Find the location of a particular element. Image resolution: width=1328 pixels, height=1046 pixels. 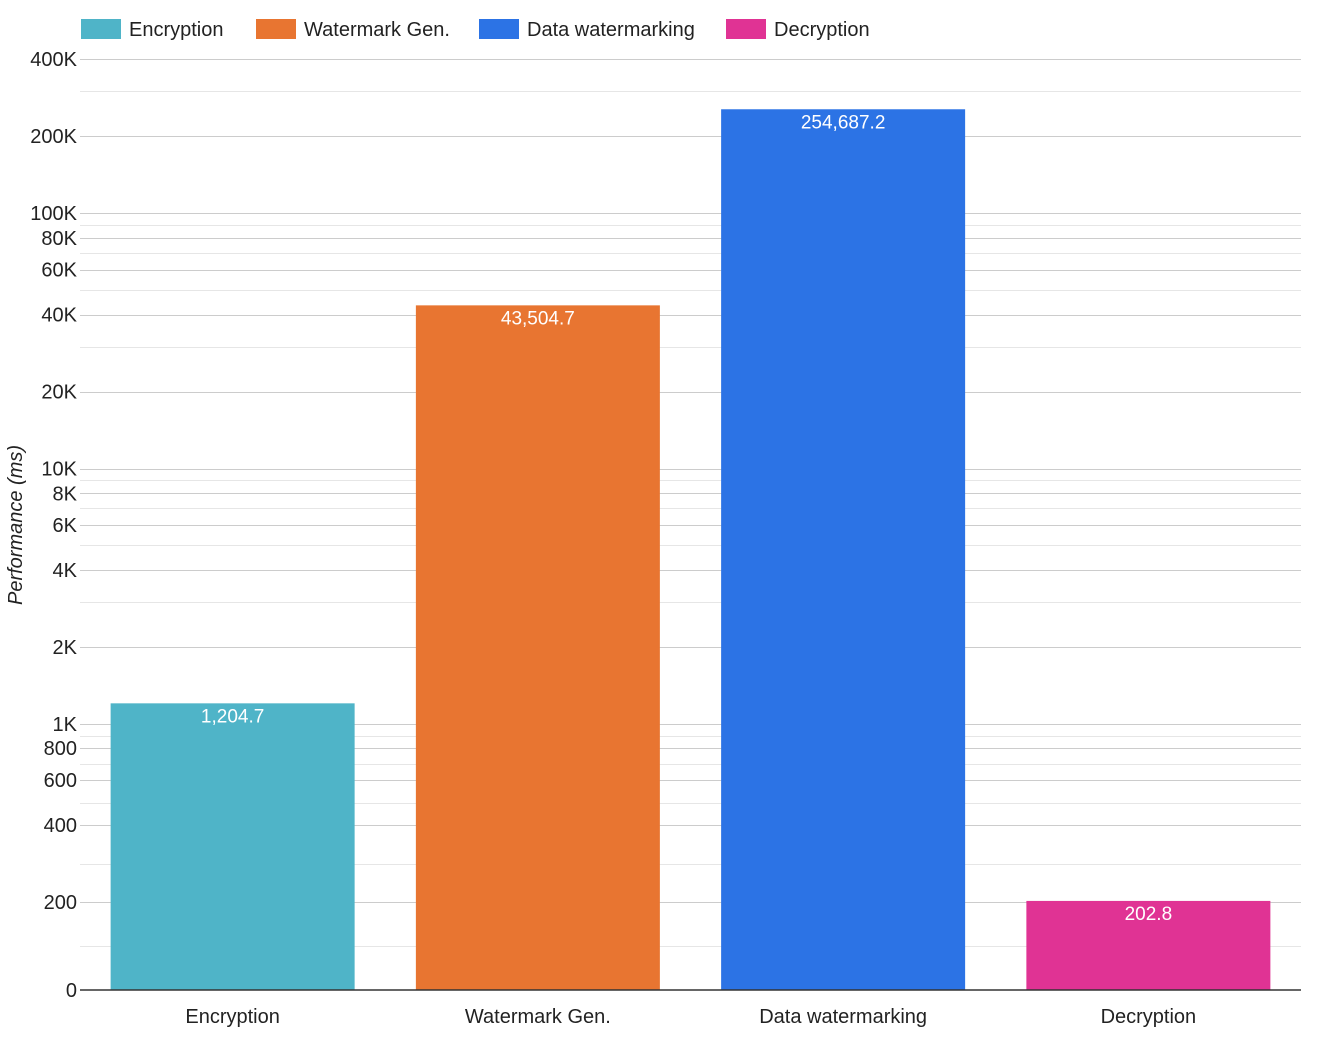

y-tick-label: 800 is located at coordinates (60, 749).